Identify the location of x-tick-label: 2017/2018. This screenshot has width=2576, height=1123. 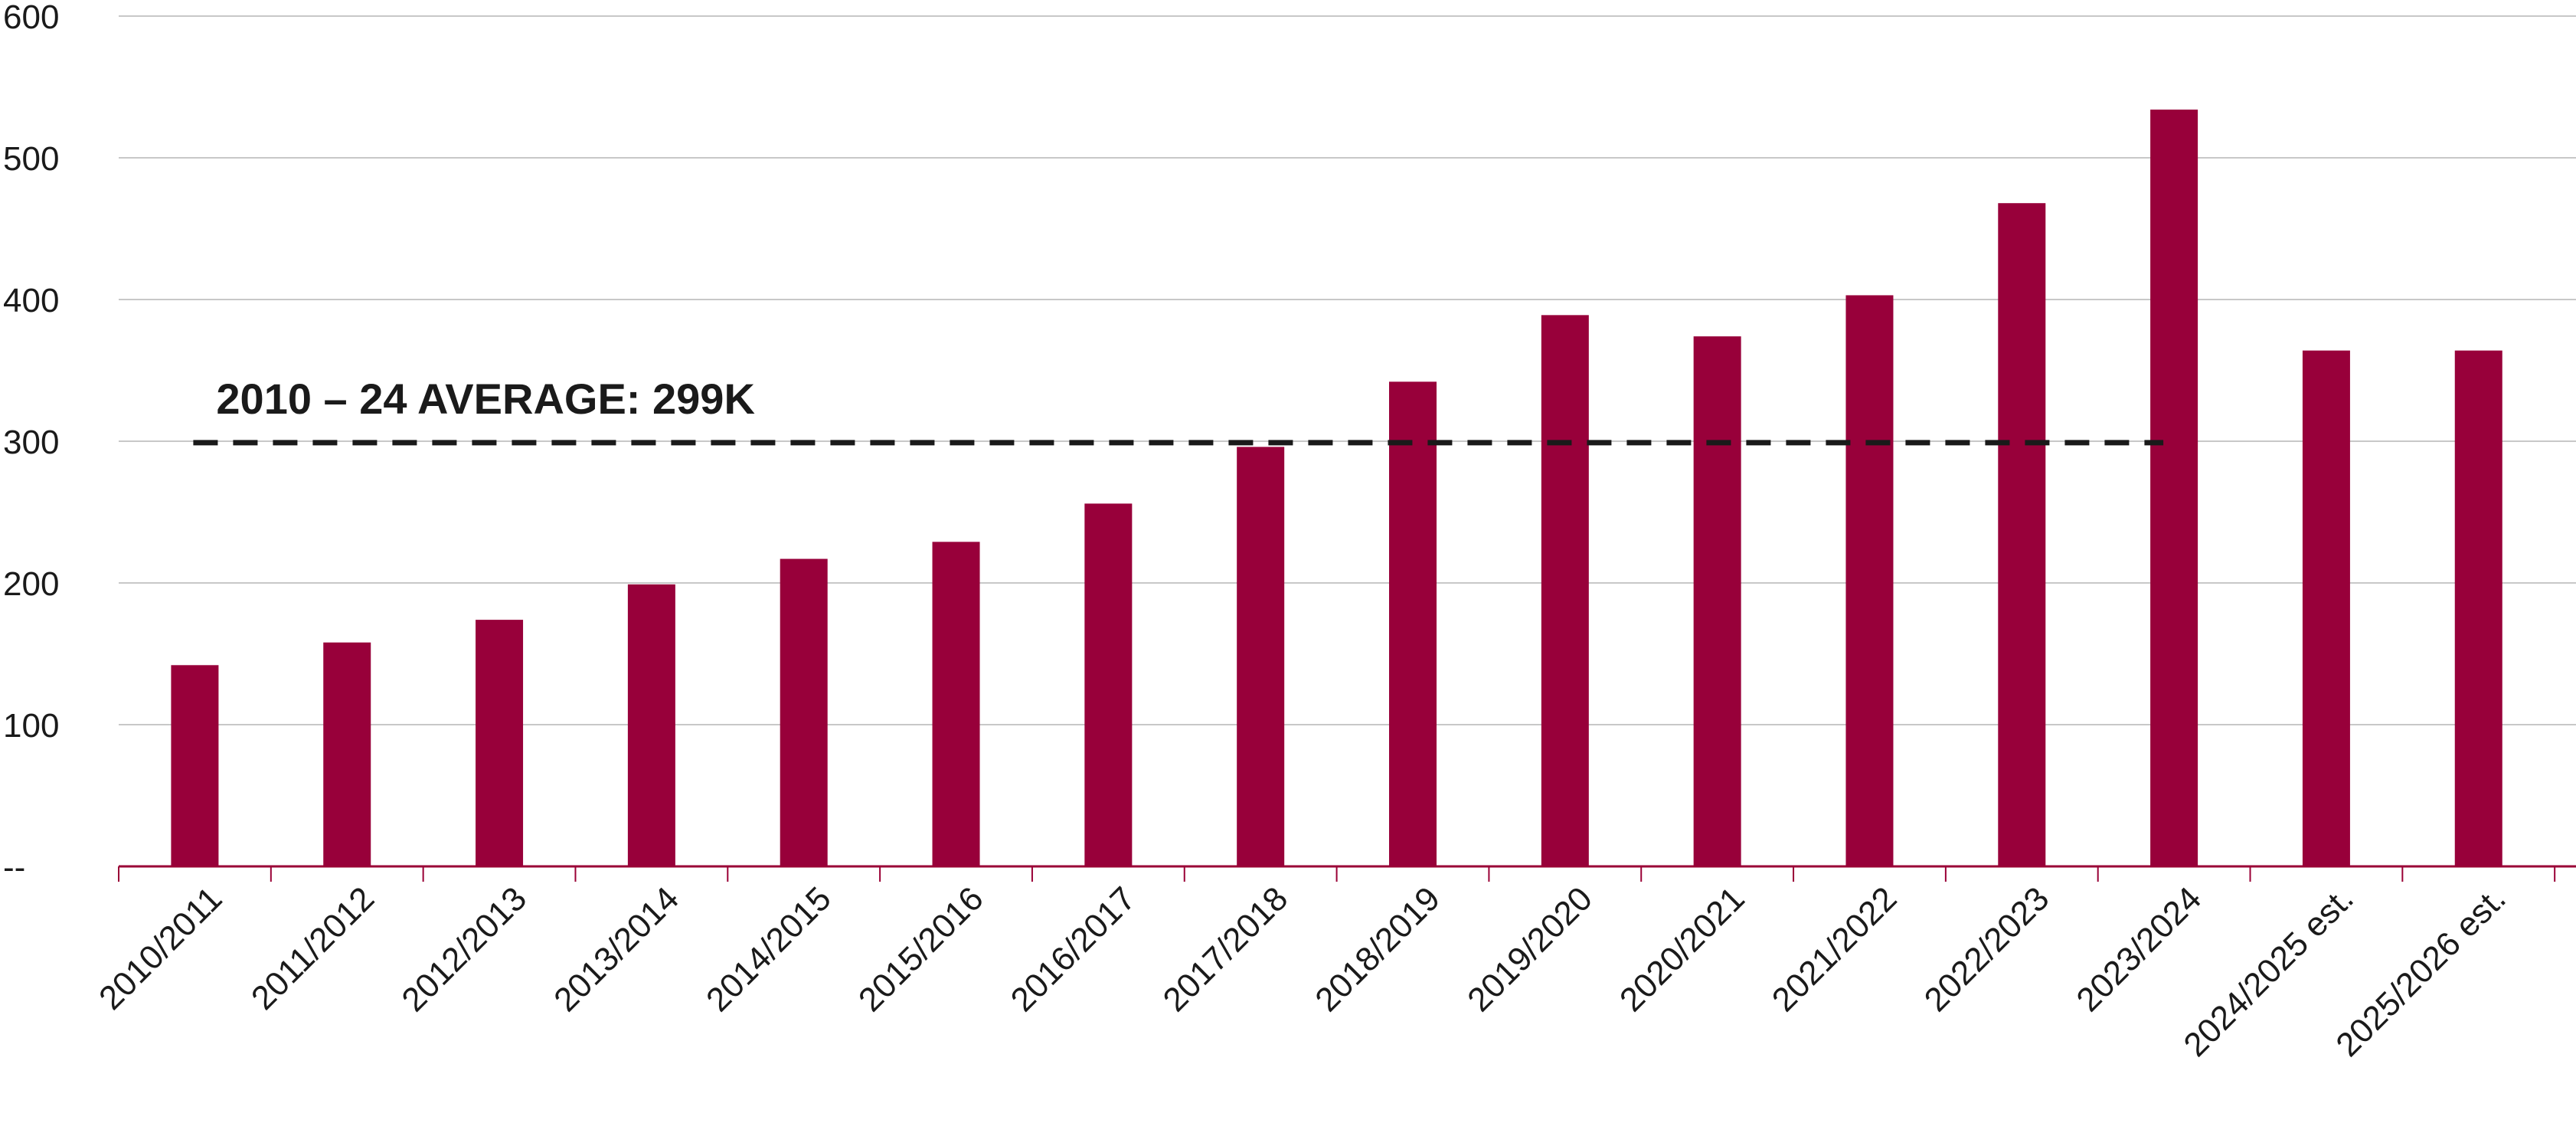
(1226, 949).